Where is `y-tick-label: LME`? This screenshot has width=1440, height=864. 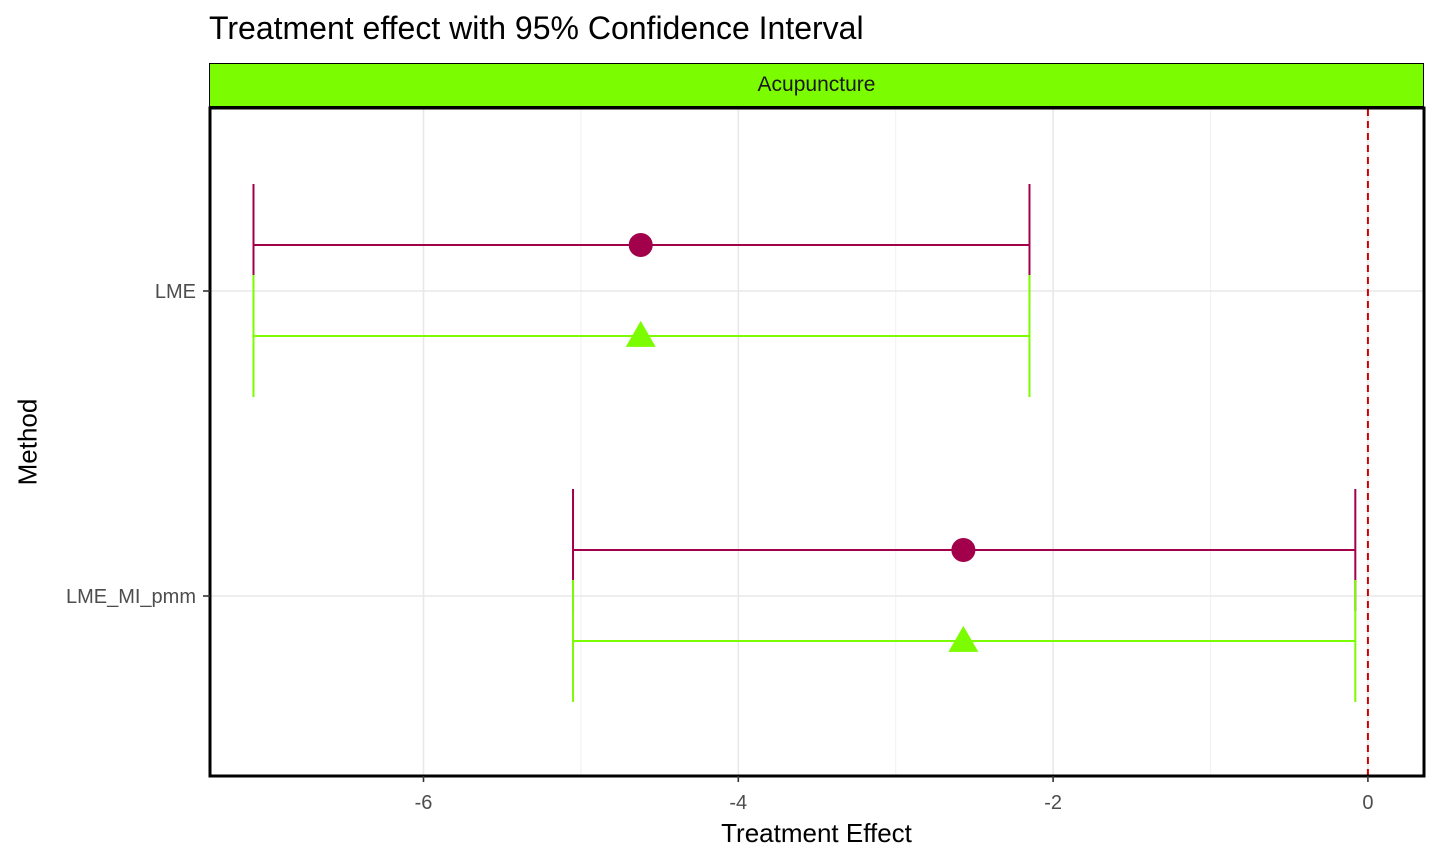
y-tick-label: LME is located at coordinates (175, 292).